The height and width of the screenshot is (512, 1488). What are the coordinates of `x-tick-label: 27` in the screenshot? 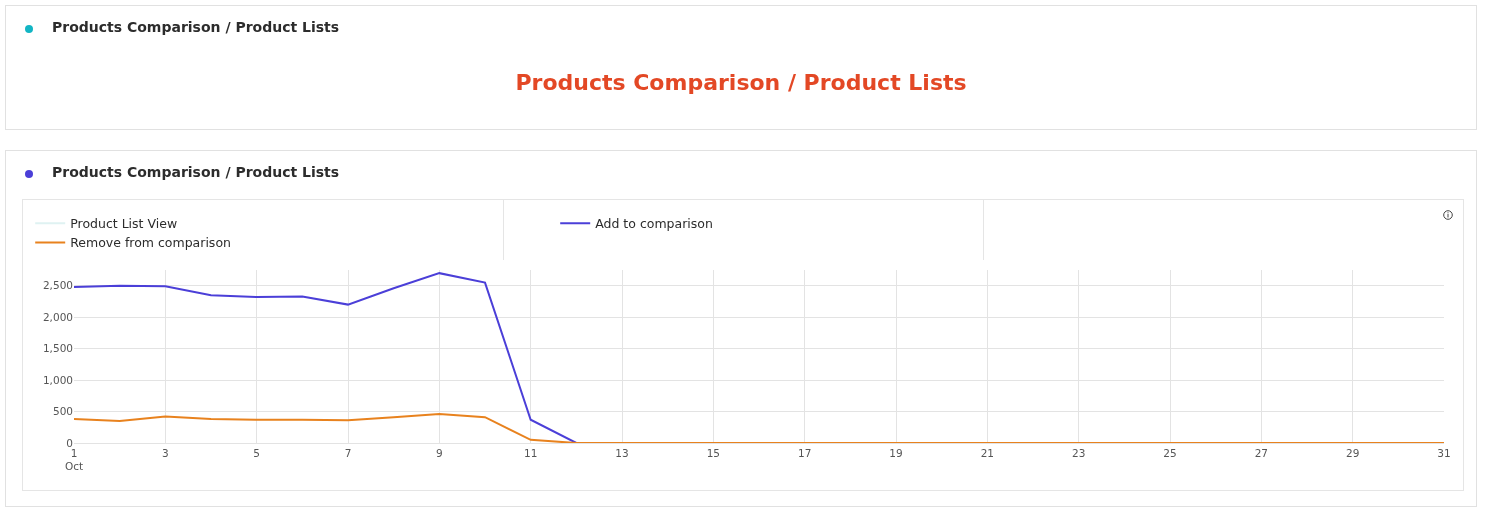 It's located at (1261, 452).